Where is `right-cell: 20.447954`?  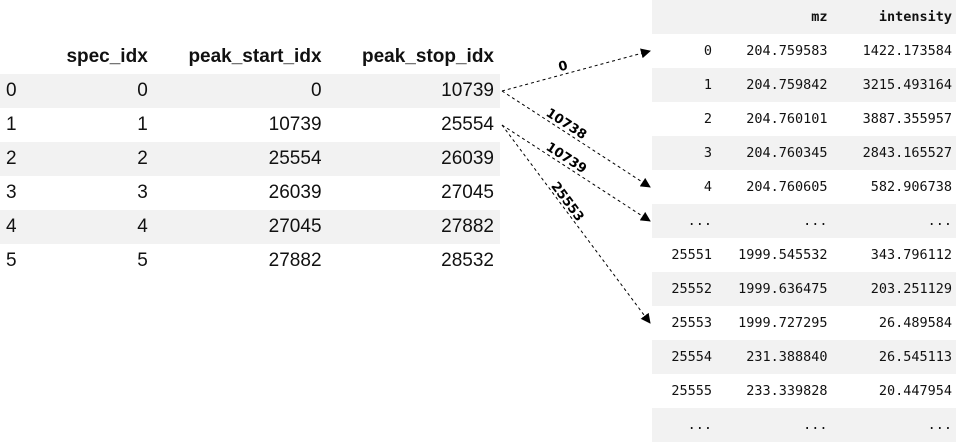 right-cell: 20.447954 is located at coordinates (915, 391).